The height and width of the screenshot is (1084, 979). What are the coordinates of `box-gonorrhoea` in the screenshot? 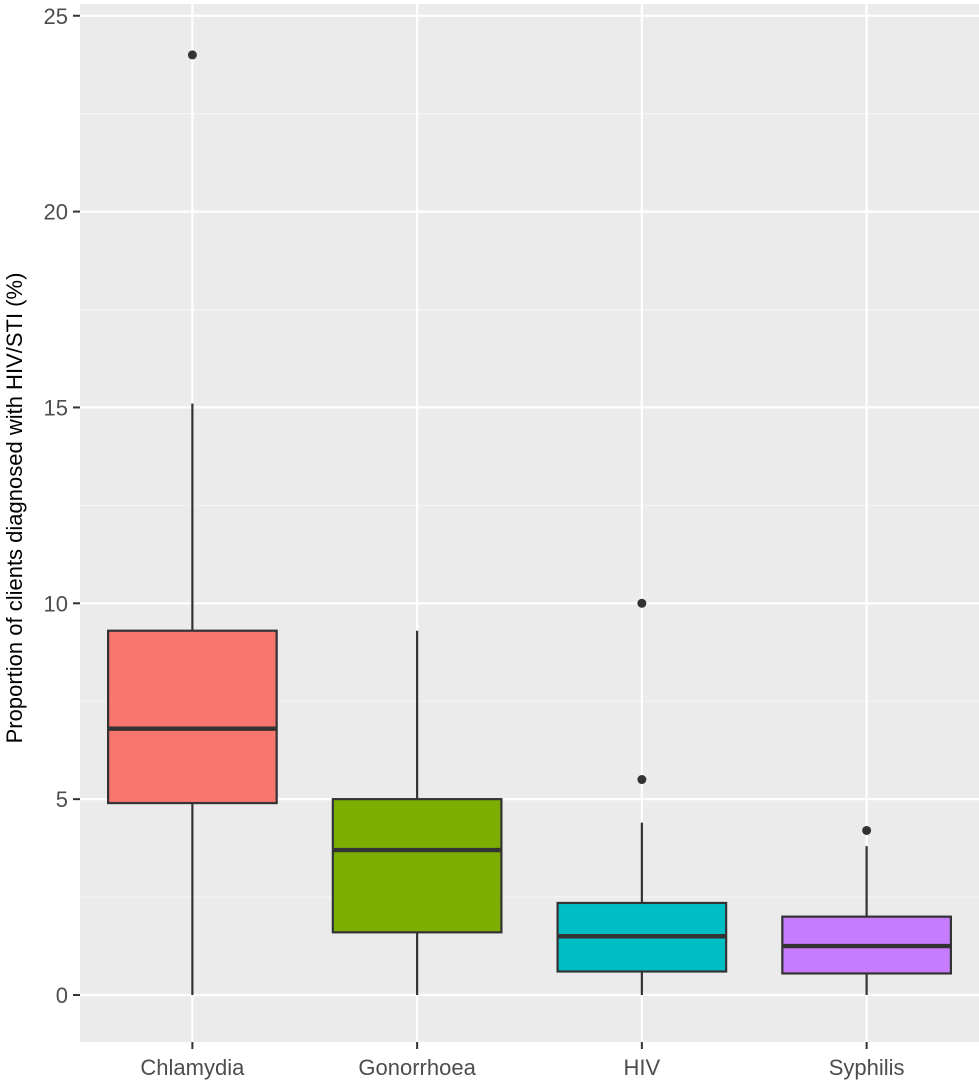 It's located at (417, 812).